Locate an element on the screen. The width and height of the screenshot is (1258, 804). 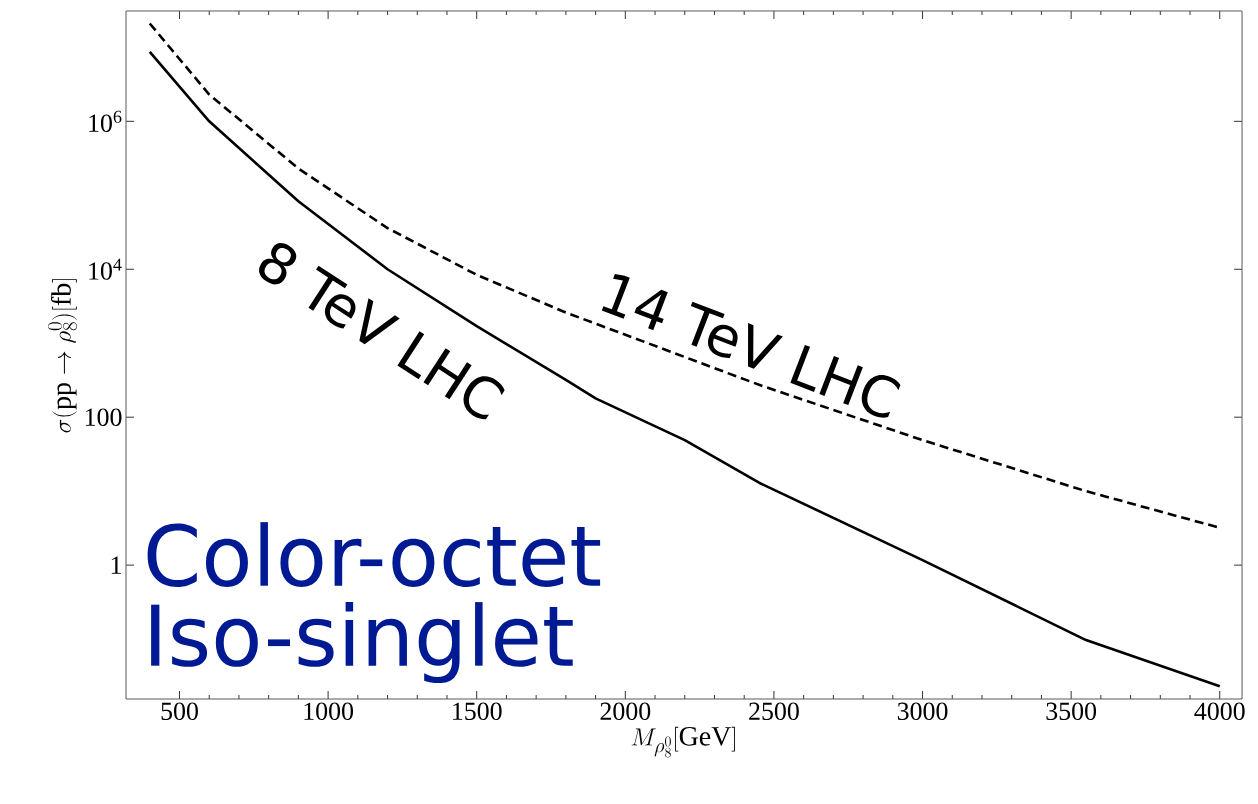
x-tick-label: 500 is located at coordinates (179, 711).